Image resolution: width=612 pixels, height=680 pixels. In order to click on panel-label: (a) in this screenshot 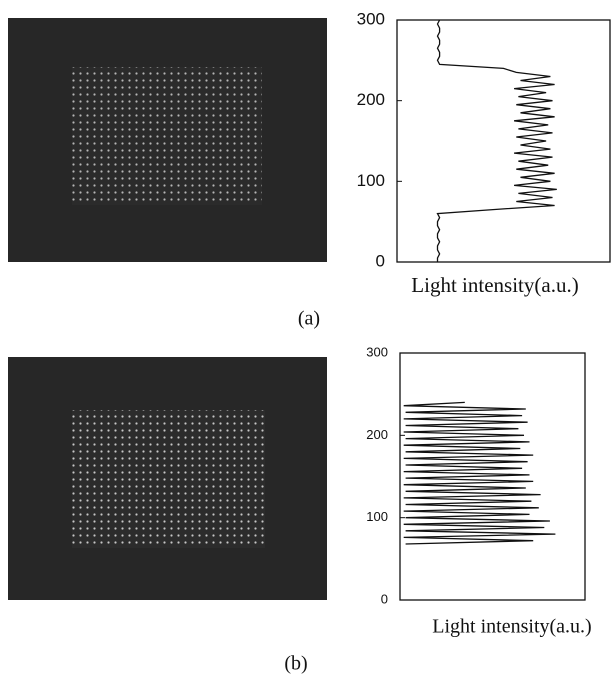, I will do `click(309, 319)`.